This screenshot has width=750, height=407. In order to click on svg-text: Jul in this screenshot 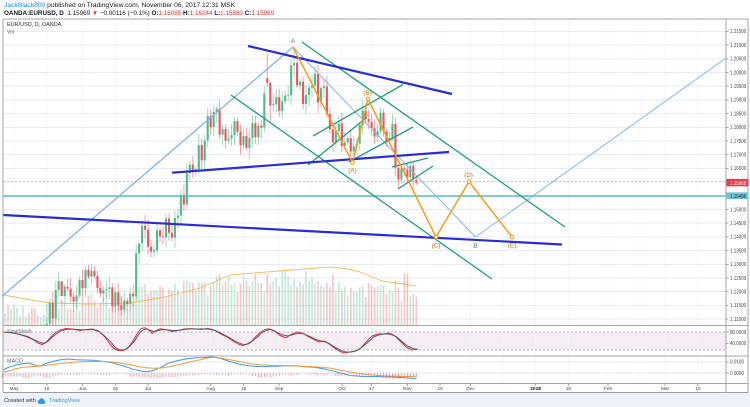, I will do `click(148, 389)`.